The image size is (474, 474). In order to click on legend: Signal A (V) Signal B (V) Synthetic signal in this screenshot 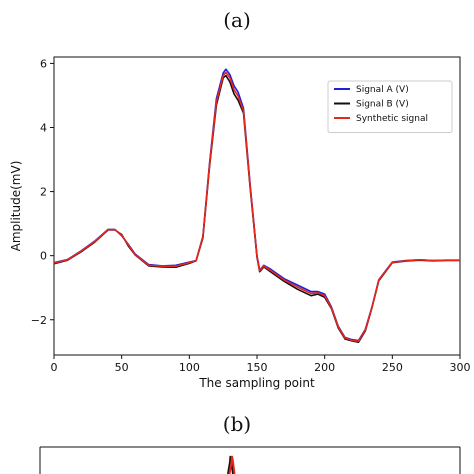, I will do `click(390, 106)`.